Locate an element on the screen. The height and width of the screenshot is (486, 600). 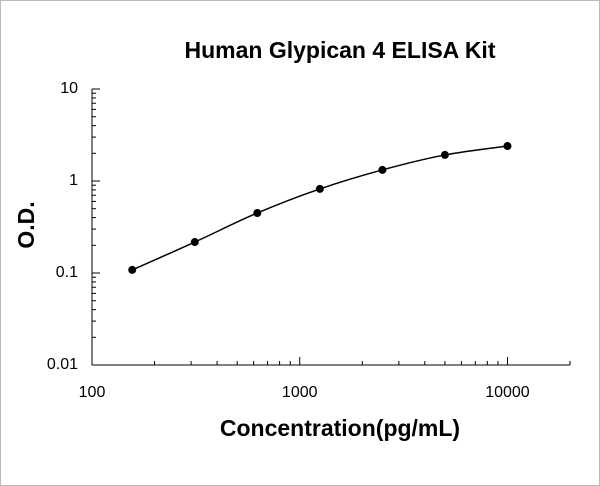
x-tick-label: 100 is located at coordinates (92, 392).